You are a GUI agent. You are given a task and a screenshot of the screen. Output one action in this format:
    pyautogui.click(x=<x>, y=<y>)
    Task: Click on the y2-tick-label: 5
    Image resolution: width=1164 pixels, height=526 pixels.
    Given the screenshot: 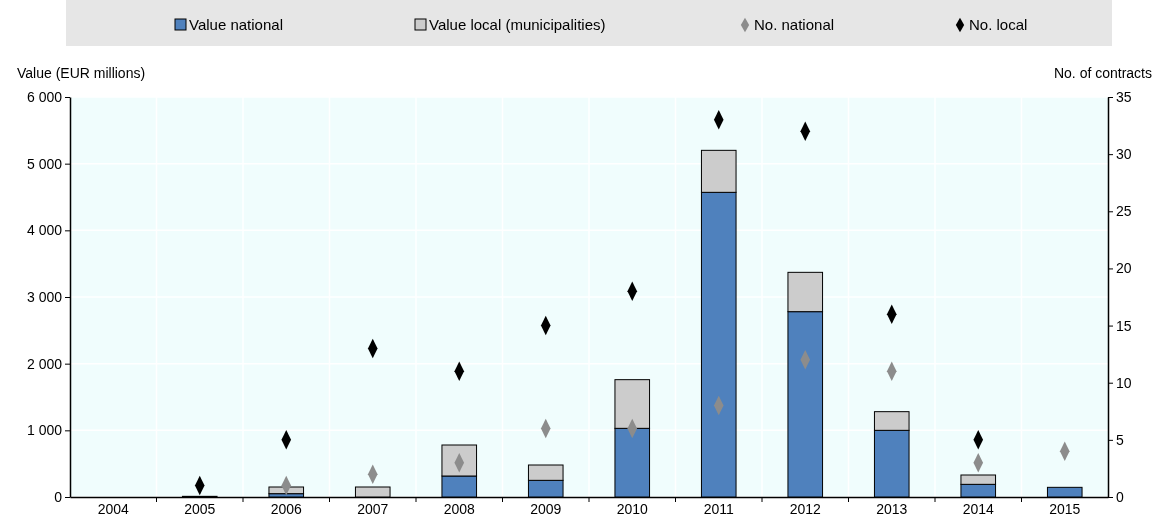 What is the action you would take?
    pyautogui.click(x=1120, y=439)
    